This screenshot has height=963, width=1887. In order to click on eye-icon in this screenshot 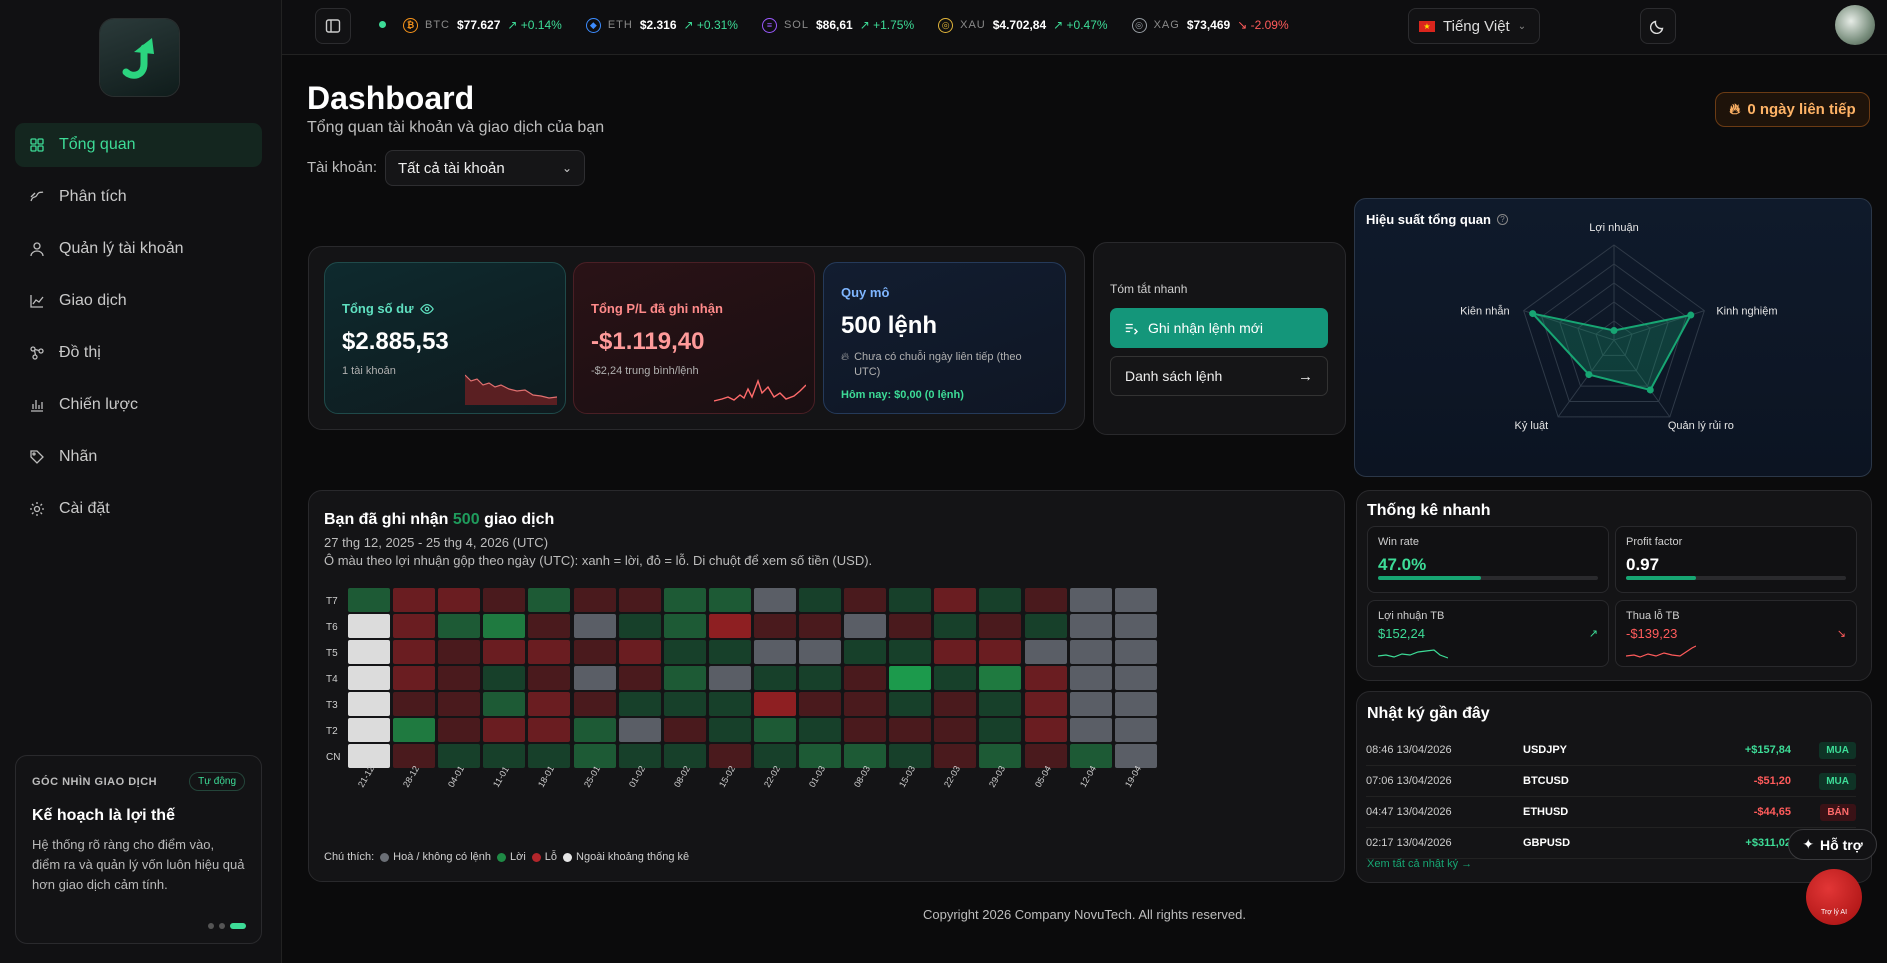, I will do `click(426, 309)`.